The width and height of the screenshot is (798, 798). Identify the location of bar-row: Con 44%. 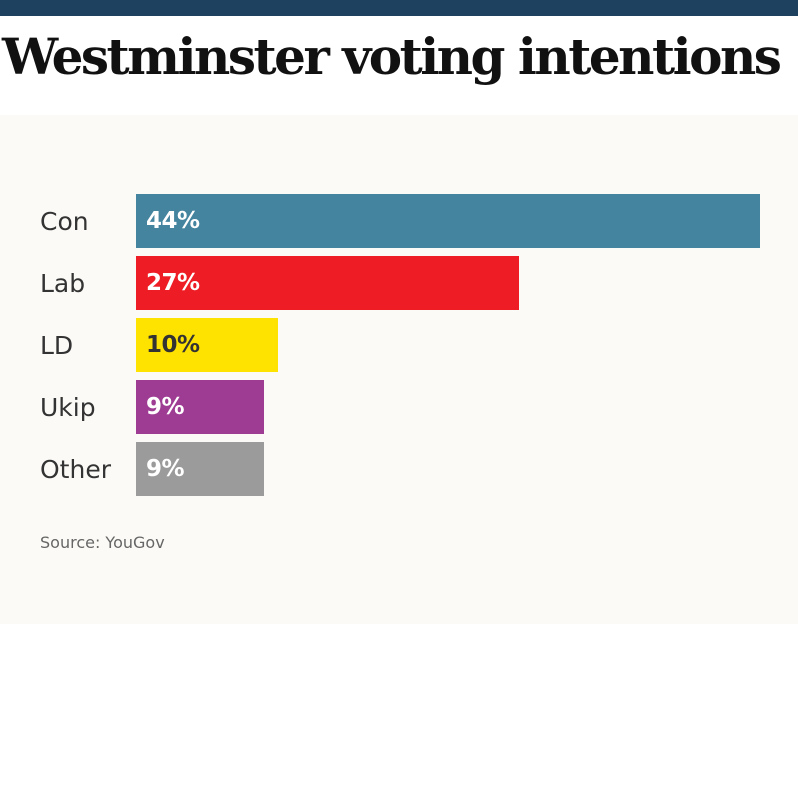
(399, 221).